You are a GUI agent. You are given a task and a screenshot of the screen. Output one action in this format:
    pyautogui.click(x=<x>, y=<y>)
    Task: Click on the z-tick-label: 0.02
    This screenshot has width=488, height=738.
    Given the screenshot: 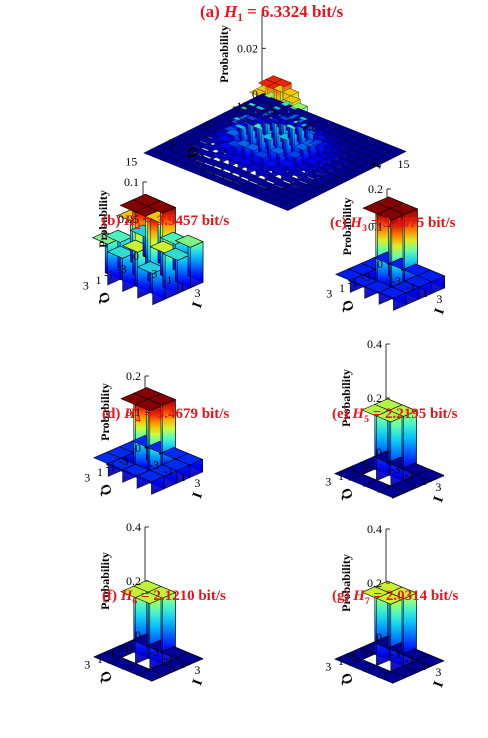 What is the action you would take?
    pyautogui.click(x=247, y=48)
    